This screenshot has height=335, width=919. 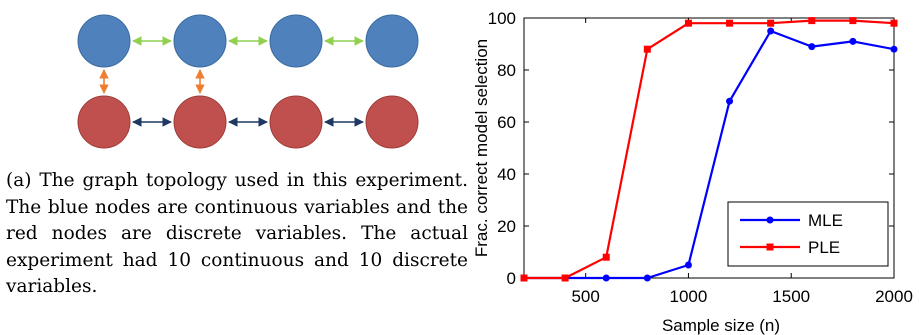 What do you see at coordinates (506, 70) in the screenshot?
I see `y-tick-label: 80` at bounding box center [506, 70].